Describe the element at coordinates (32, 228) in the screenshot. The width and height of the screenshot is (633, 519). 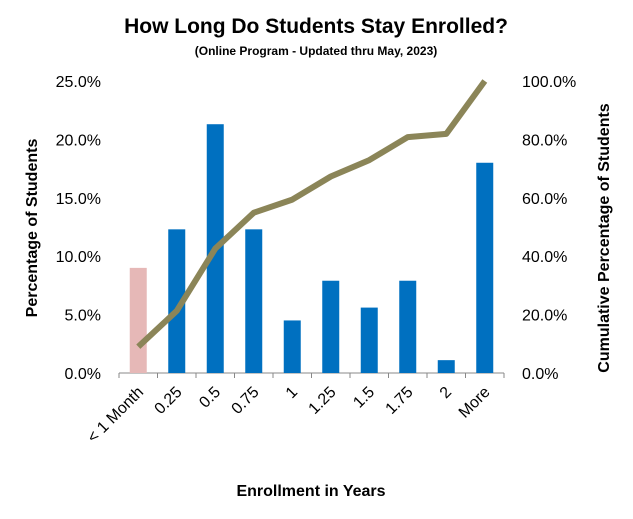
I see `y-axis-title: Percentage of Students` at that location.